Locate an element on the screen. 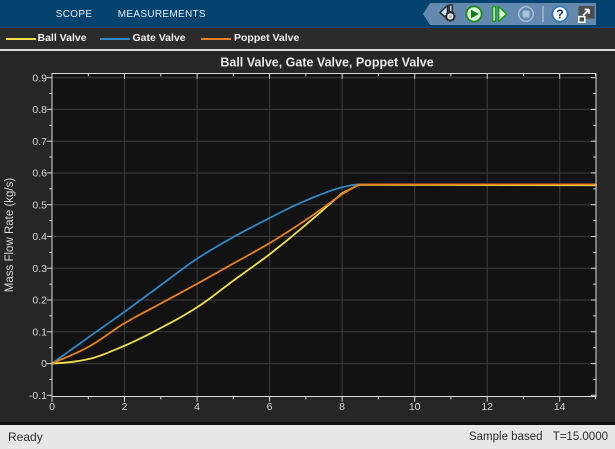 The image size is (615, 449). svg-text: 0.4 is located at coordinates (39, 237).